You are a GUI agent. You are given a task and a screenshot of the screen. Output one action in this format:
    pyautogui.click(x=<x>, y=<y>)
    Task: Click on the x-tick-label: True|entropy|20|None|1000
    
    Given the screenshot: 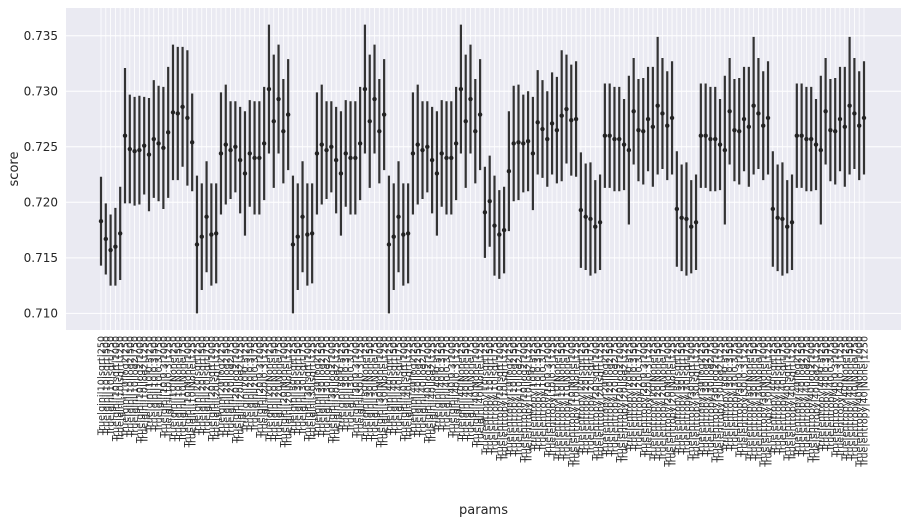 What is the action you would take?
    pyautogui.click(x=668, y=402)
    